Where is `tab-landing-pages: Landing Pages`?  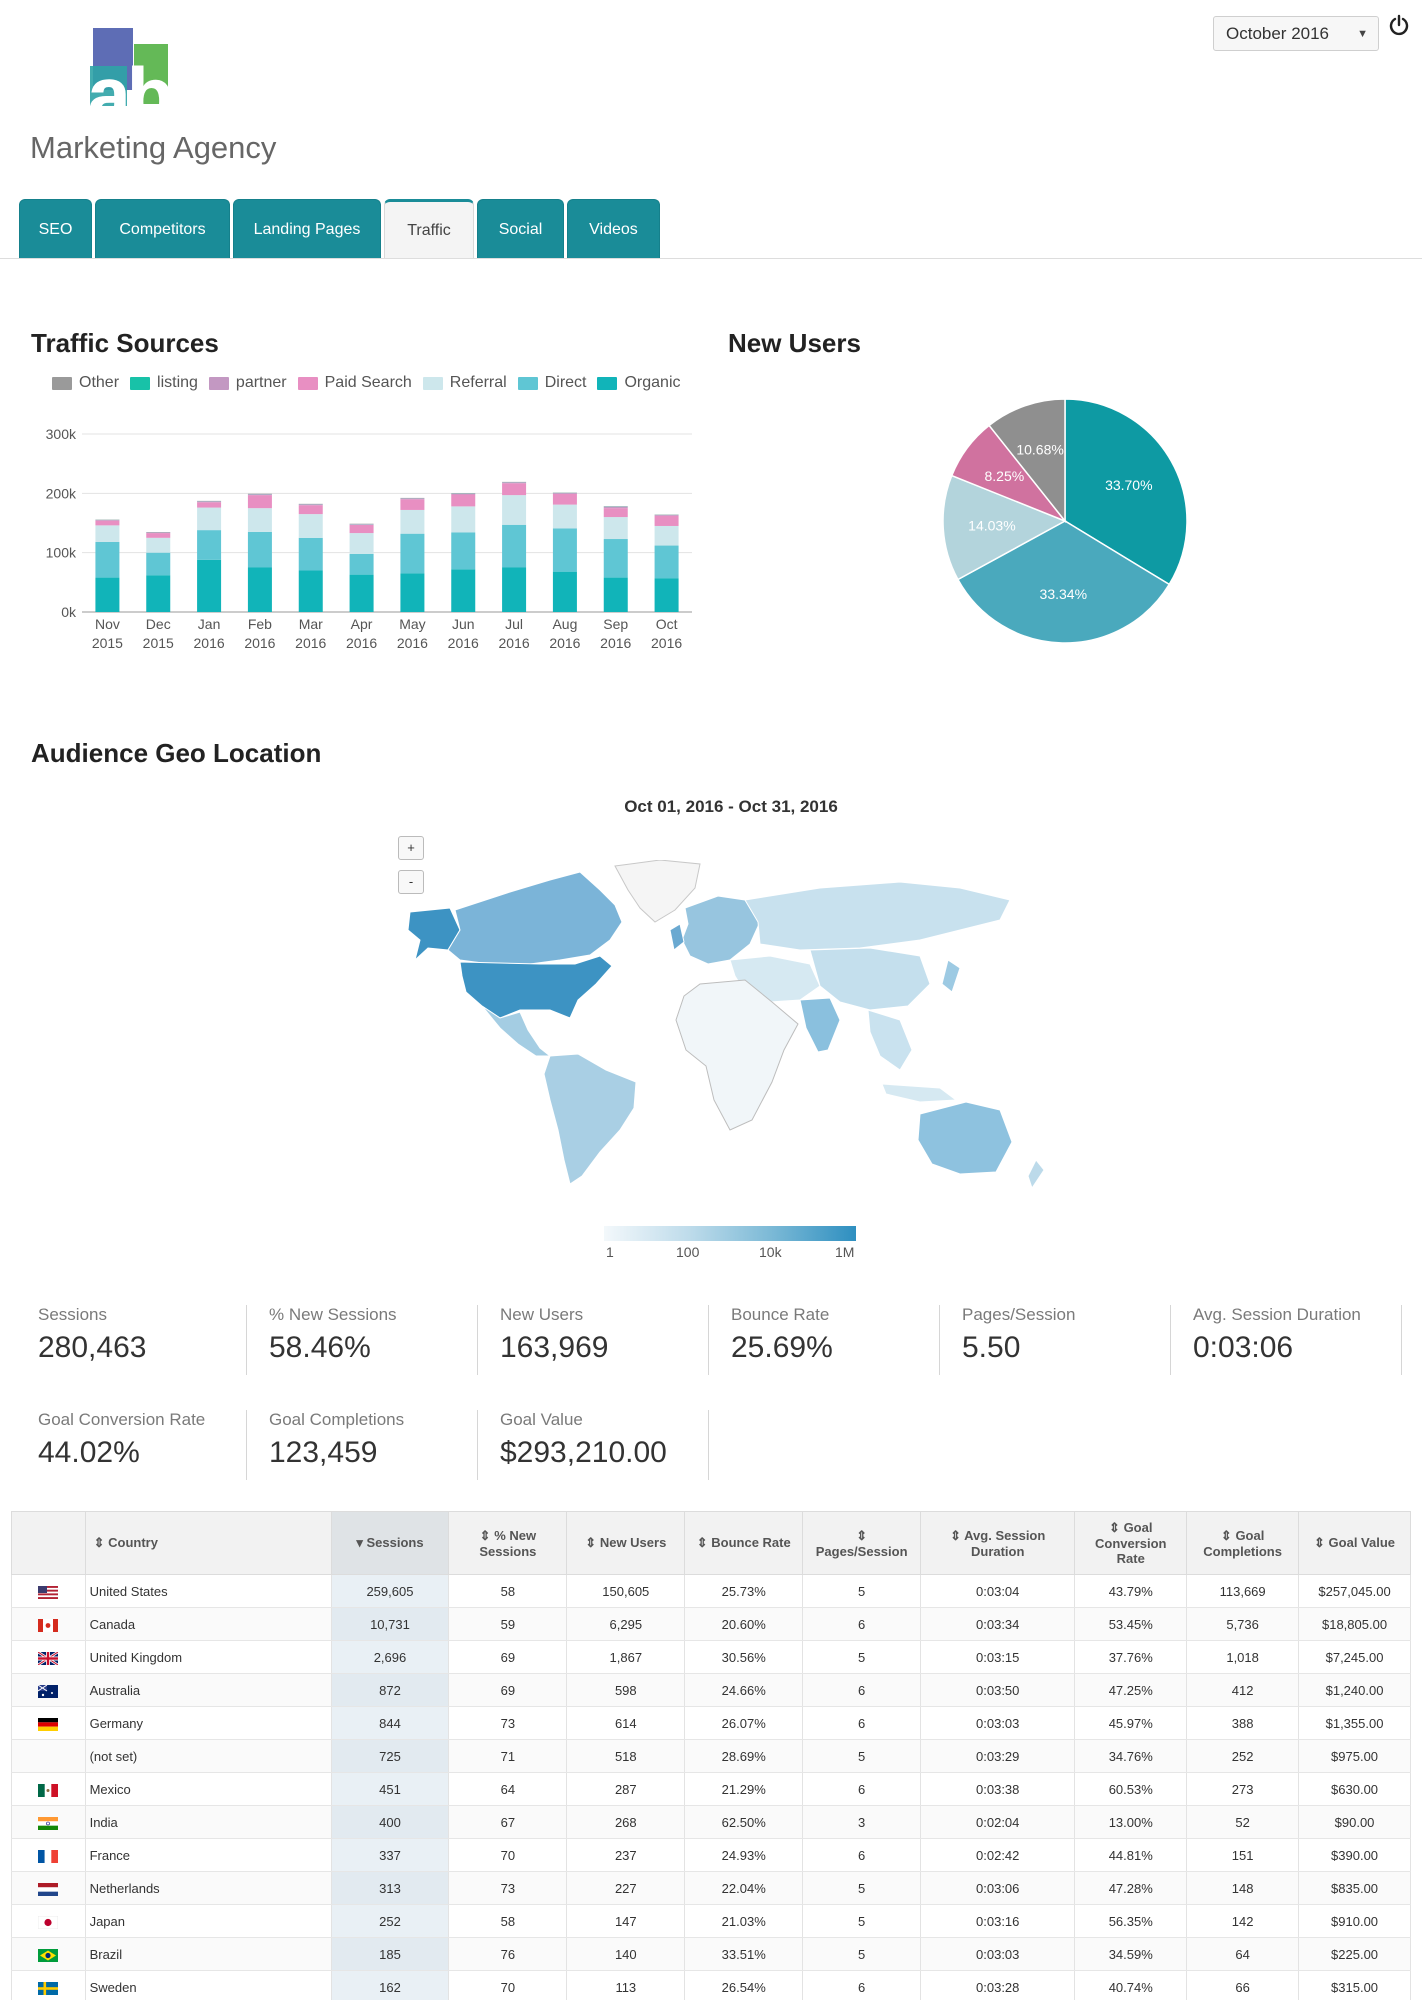 tab-landing-pages: Landing Pages is located at coordinates (307, 229).